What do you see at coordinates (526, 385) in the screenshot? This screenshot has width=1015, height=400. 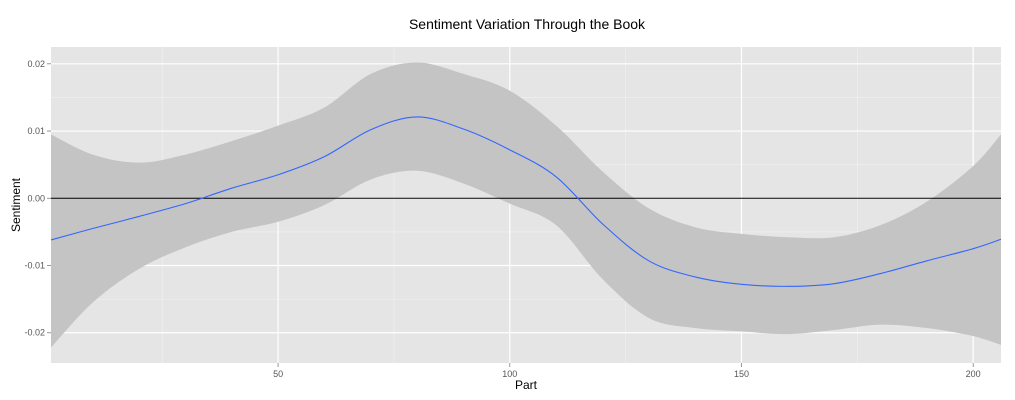 I see `x-axis-title: Part` at bounding box center [526, 385].